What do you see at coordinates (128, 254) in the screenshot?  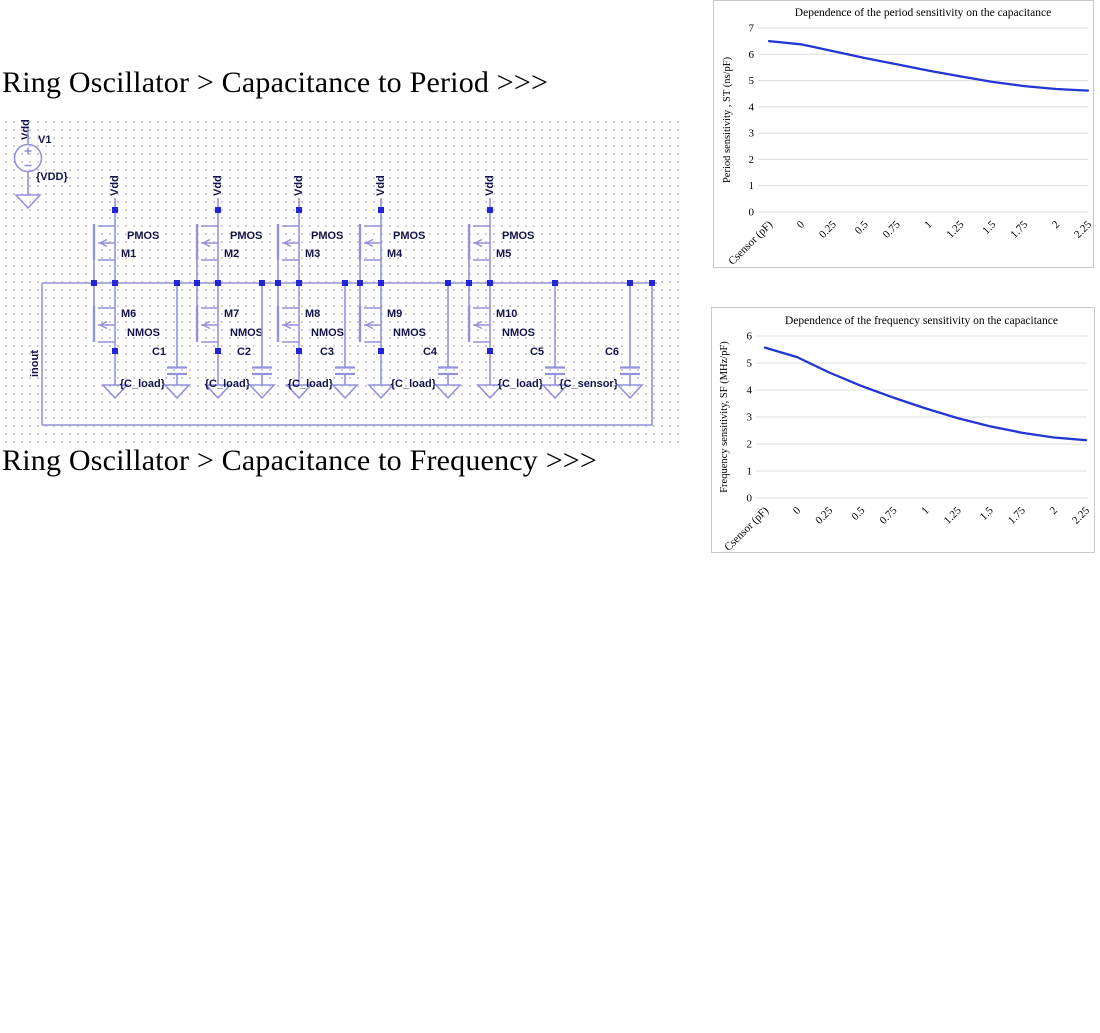 I see `pmos-name-label: M1` at bounding box center [128, 254].